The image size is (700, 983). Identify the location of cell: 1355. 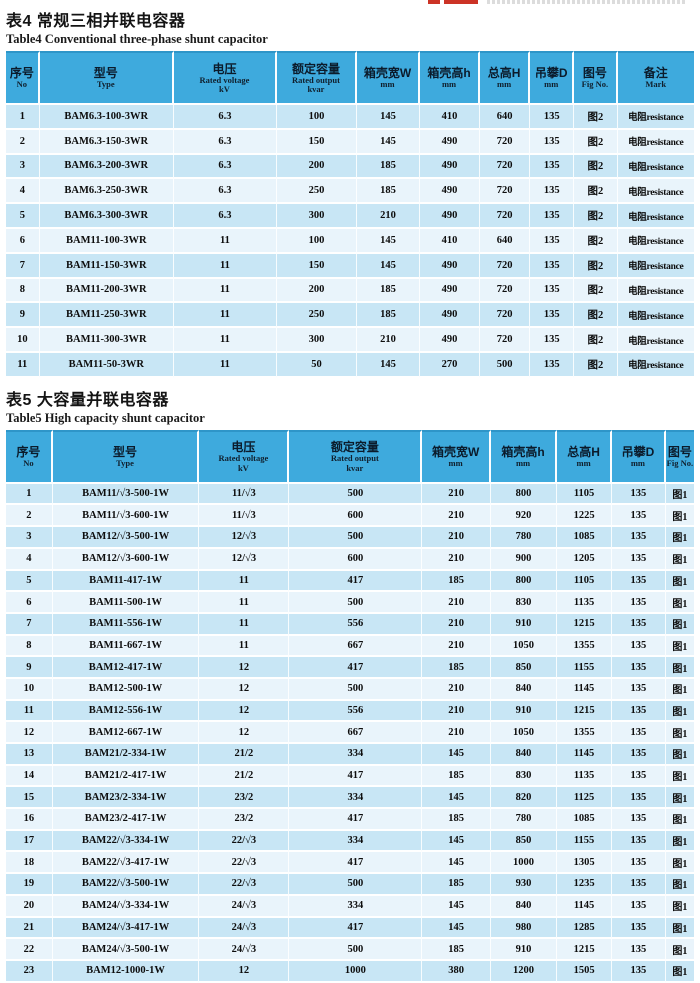
(585, 733).